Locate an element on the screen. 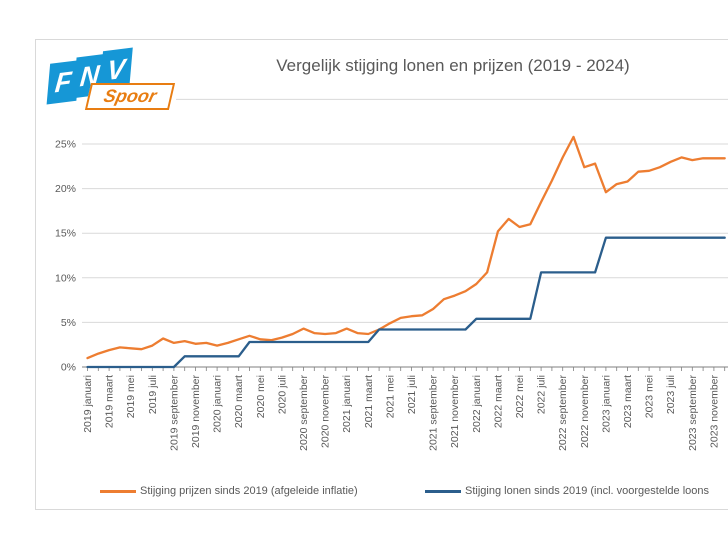  x-axis-tick-label: 2021 januari is located at coordinates (347, 404).